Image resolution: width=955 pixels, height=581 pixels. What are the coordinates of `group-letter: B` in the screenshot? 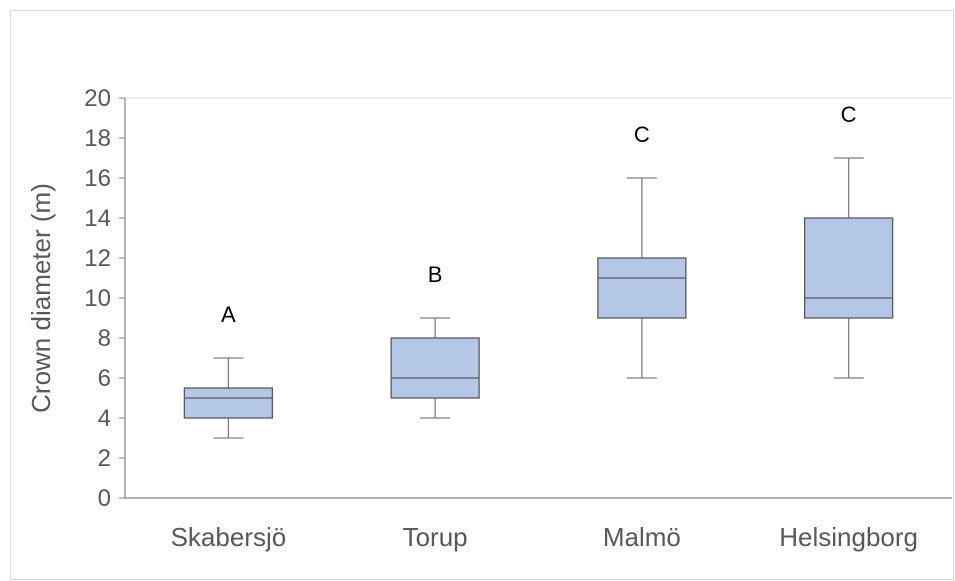 It's located at (435, 274).